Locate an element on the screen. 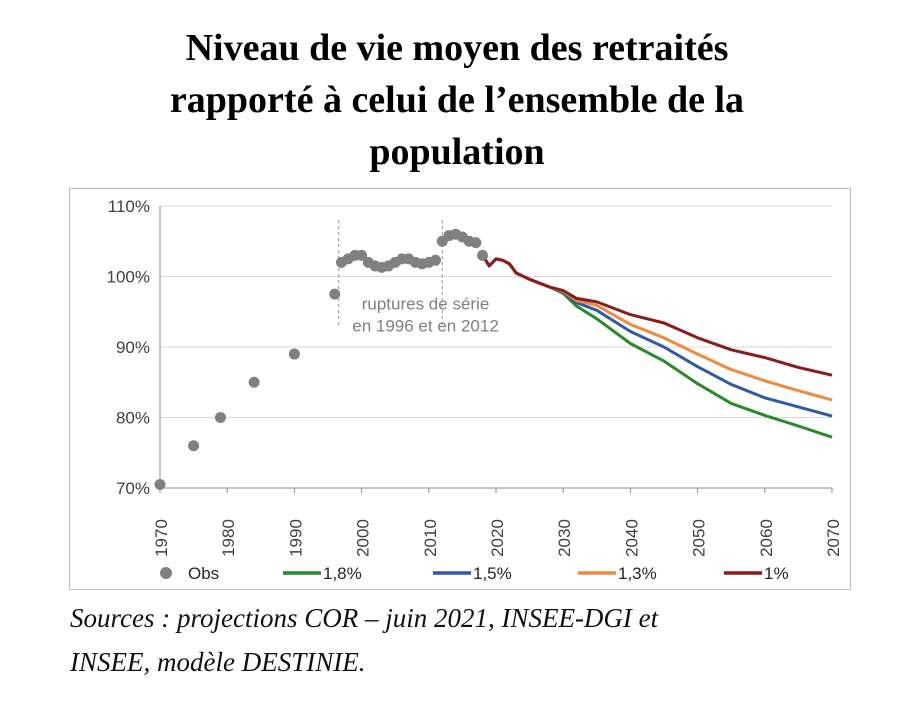  x-tick-label: 2020 is located at coordinates (497, 538).